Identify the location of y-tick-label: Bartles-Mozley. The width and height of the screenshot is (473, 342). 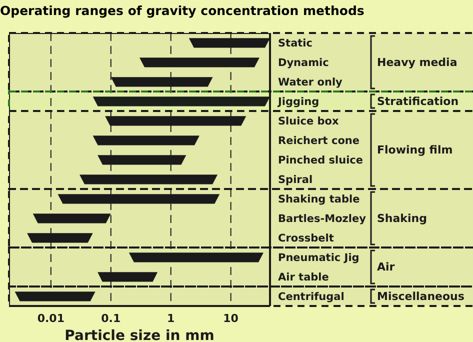
(322, 218).